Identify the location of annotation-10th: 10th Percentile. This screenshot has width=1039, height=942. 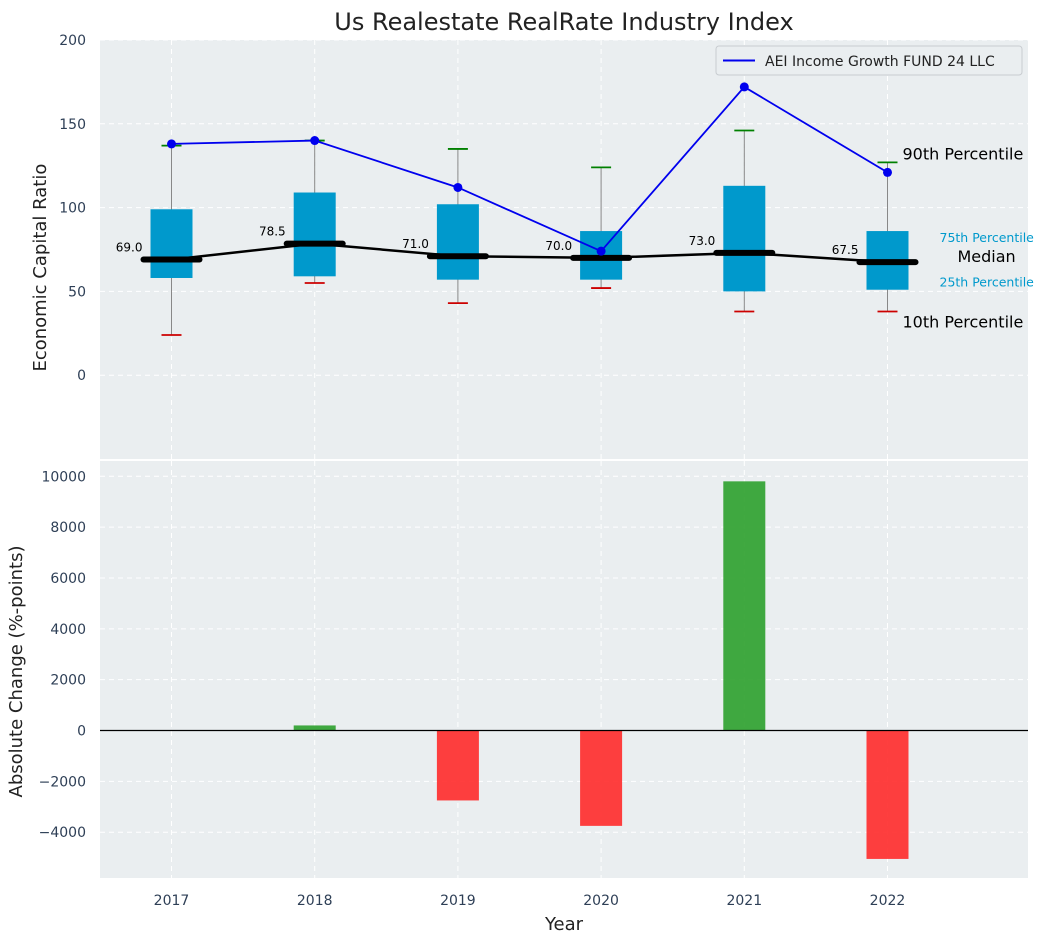
(963, 322).